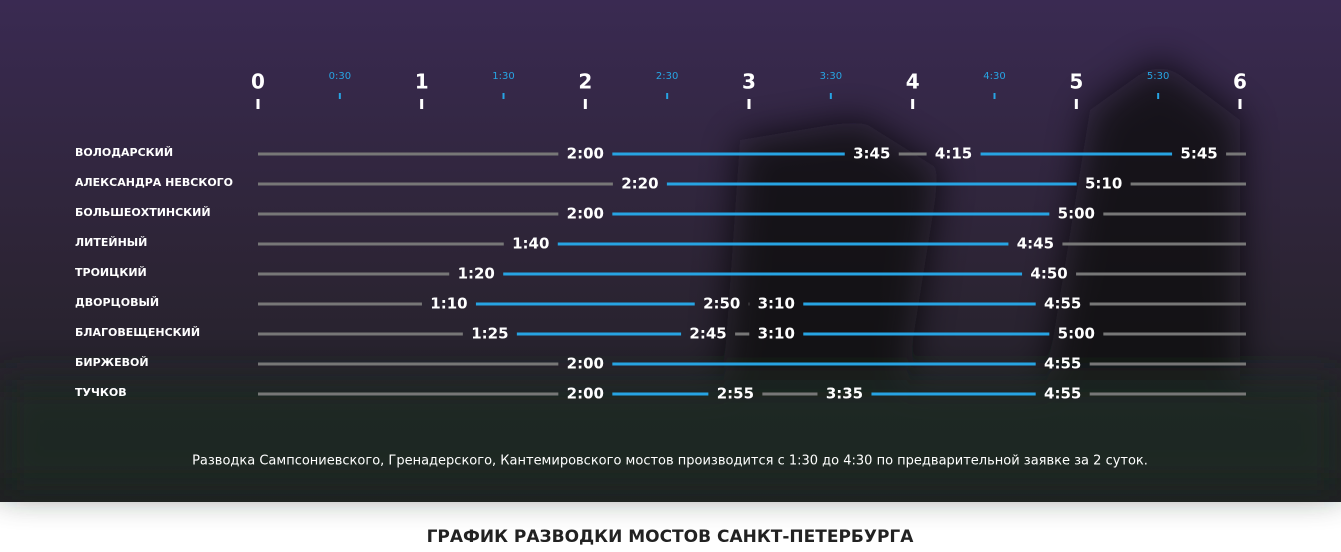  What do you see at coordinates (503, 76) in the screenshot?
I see `minor-tick-label: 1:30` at bounding box center [503, 76].